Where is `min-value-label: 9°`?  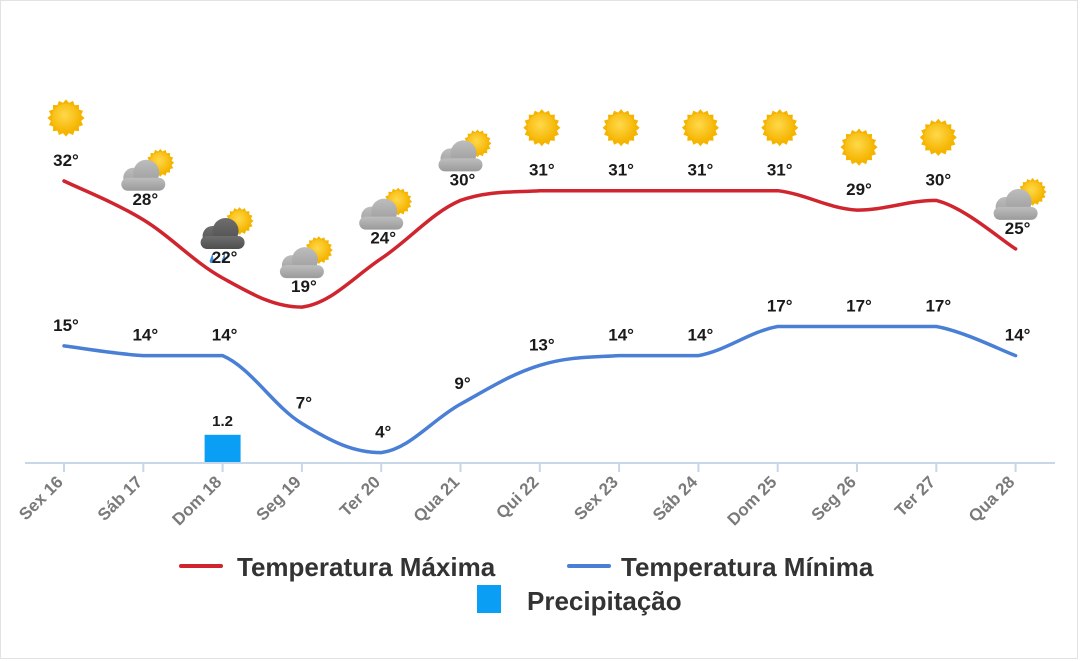 min-value-label: 9° is located at coordinates (462, 383).